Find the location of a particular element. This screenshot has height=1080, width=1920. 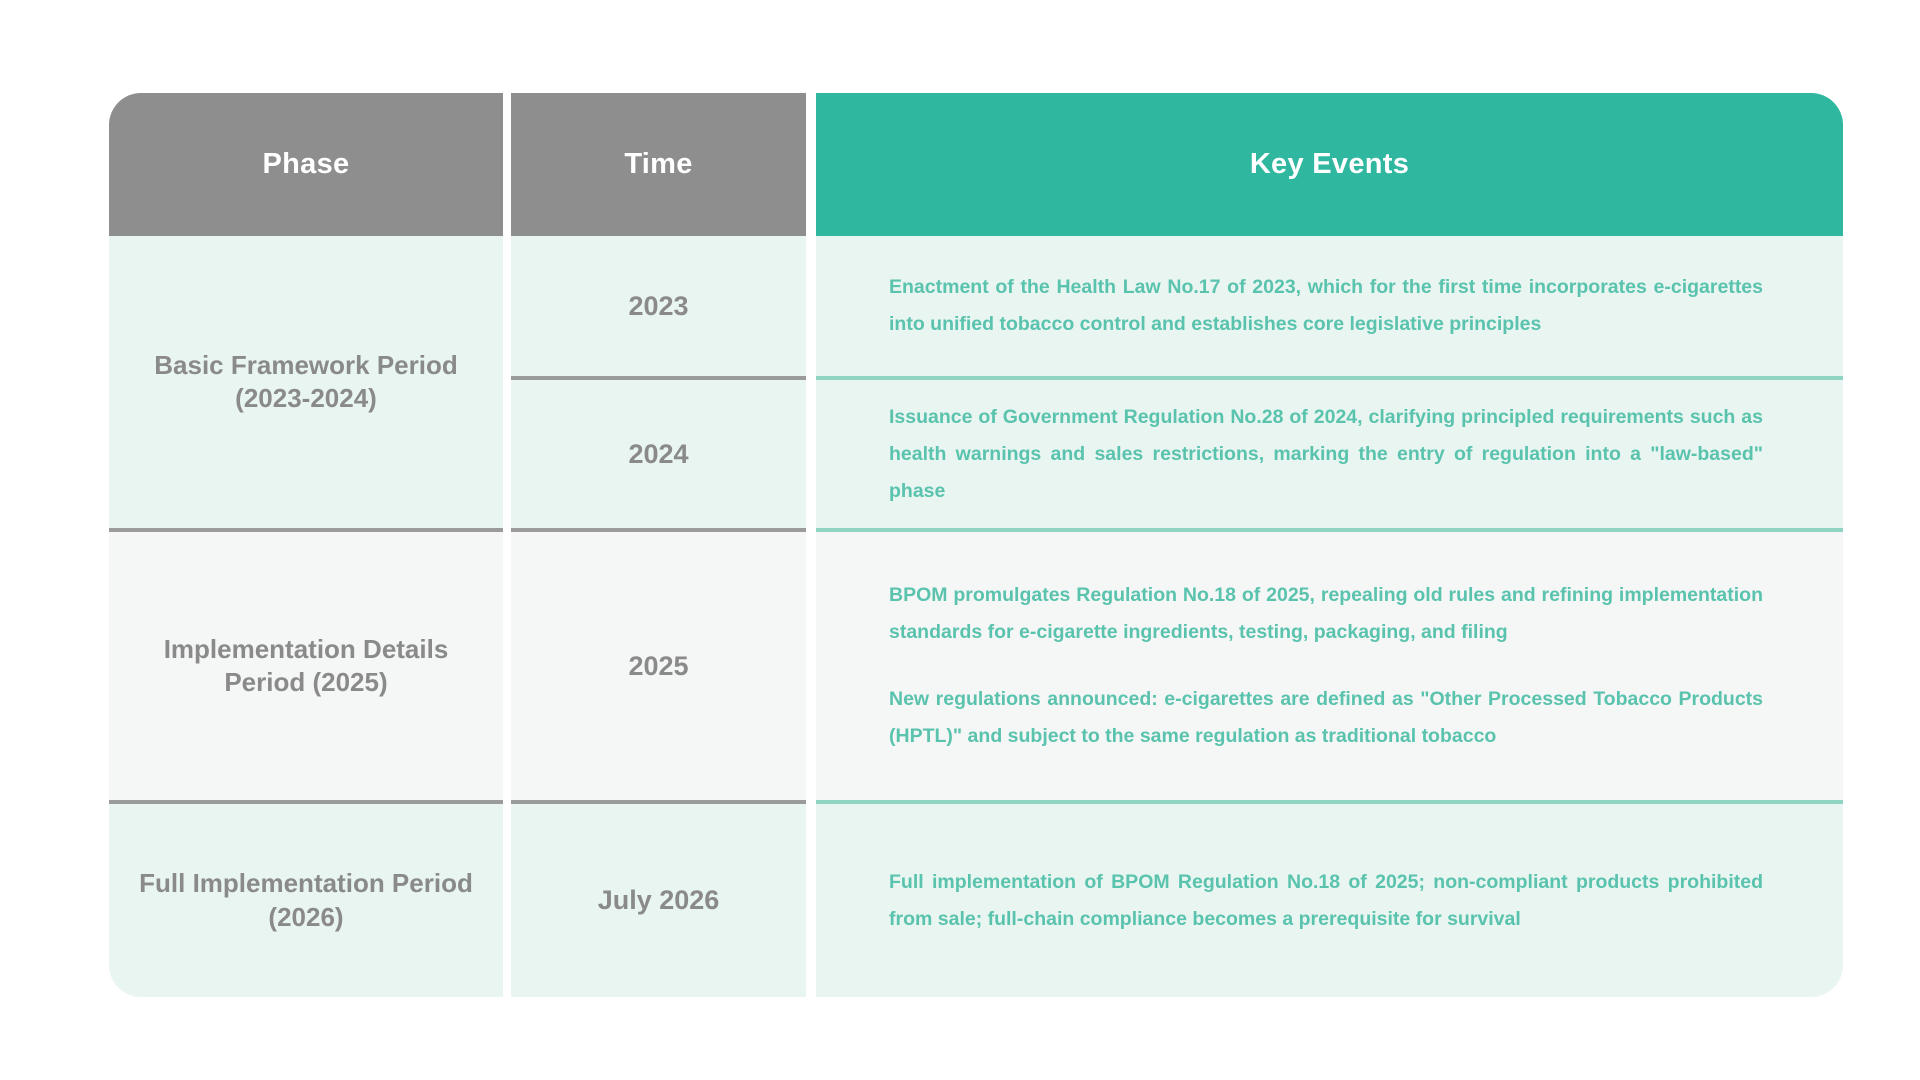

phase-cell-implementation-details: Implementation Details Period (2025) is located at coordinates (306, 664).